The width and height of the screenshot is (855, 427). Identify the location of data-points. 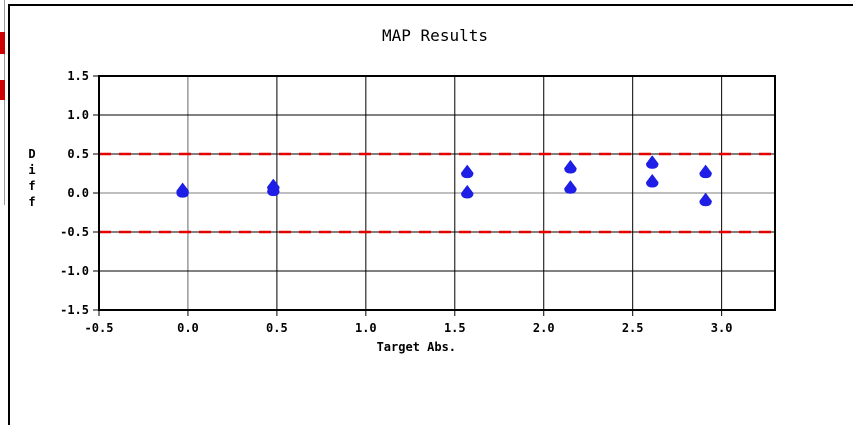
(444, 181).